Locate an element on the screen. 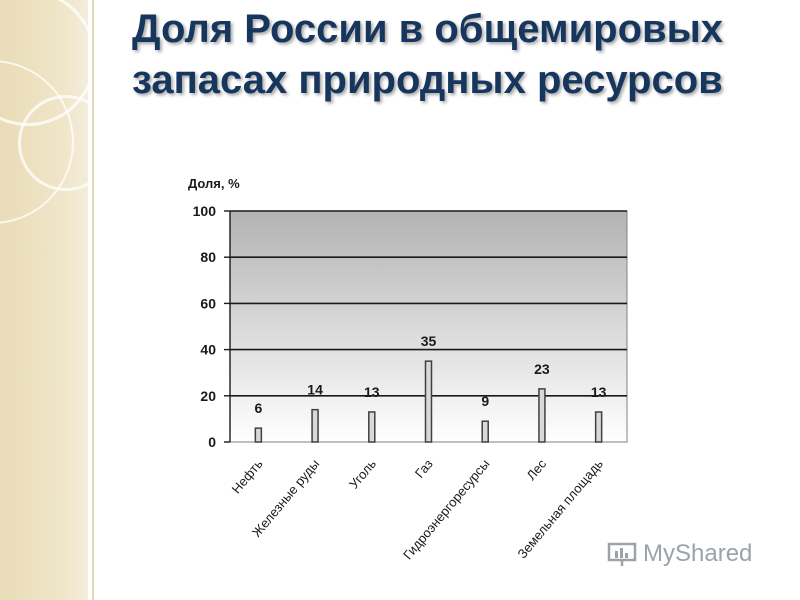 The width and height of the screenshot is (800, 600). y-tick-label: 60 is located at coordinates (208, 303).